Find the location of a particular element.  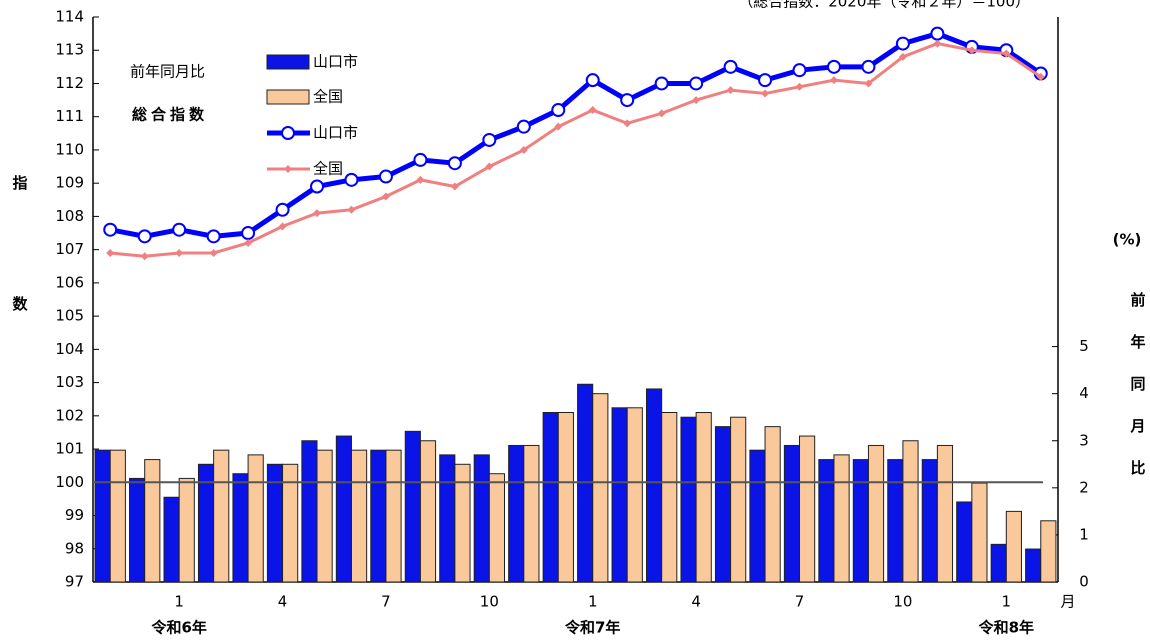

y-tick-label: 98 is located at coordinates (74, 548).